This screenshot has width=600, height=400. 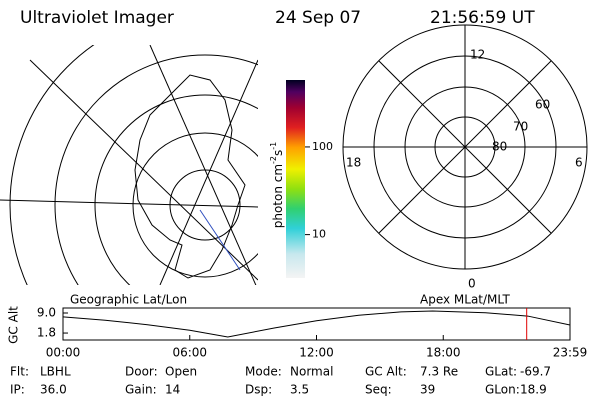 What do you see at coordinates (141, 390) in the screenshot?
I see `field-label: Gain:` at bounding box center [141, 390].